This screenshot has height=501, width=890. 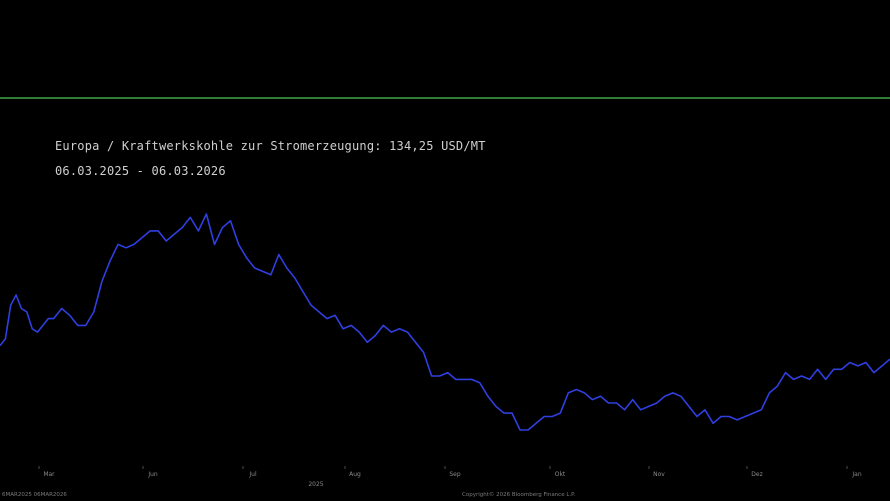 What do you see at coordinates (355, 474) in the screenshot?
I see `x-tick-label: Aug` at bounding box center [355, 474].